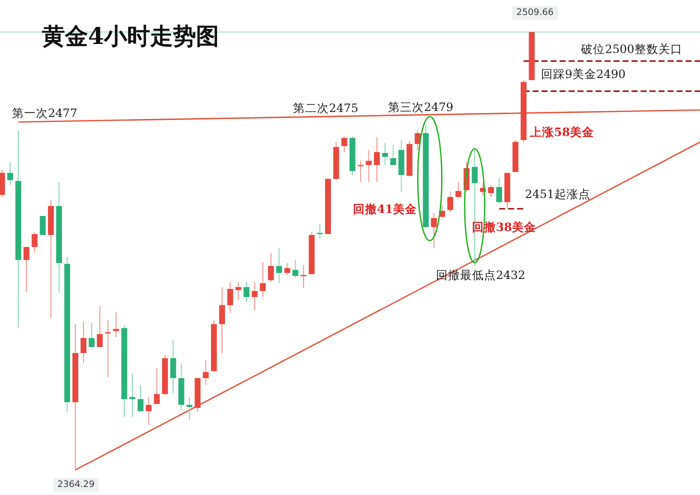 This screenshot has width=700, height=495. Describe the element at coordinates (385, 209) in the screenshot. I see `annotation: 回撤41美金` at that location.